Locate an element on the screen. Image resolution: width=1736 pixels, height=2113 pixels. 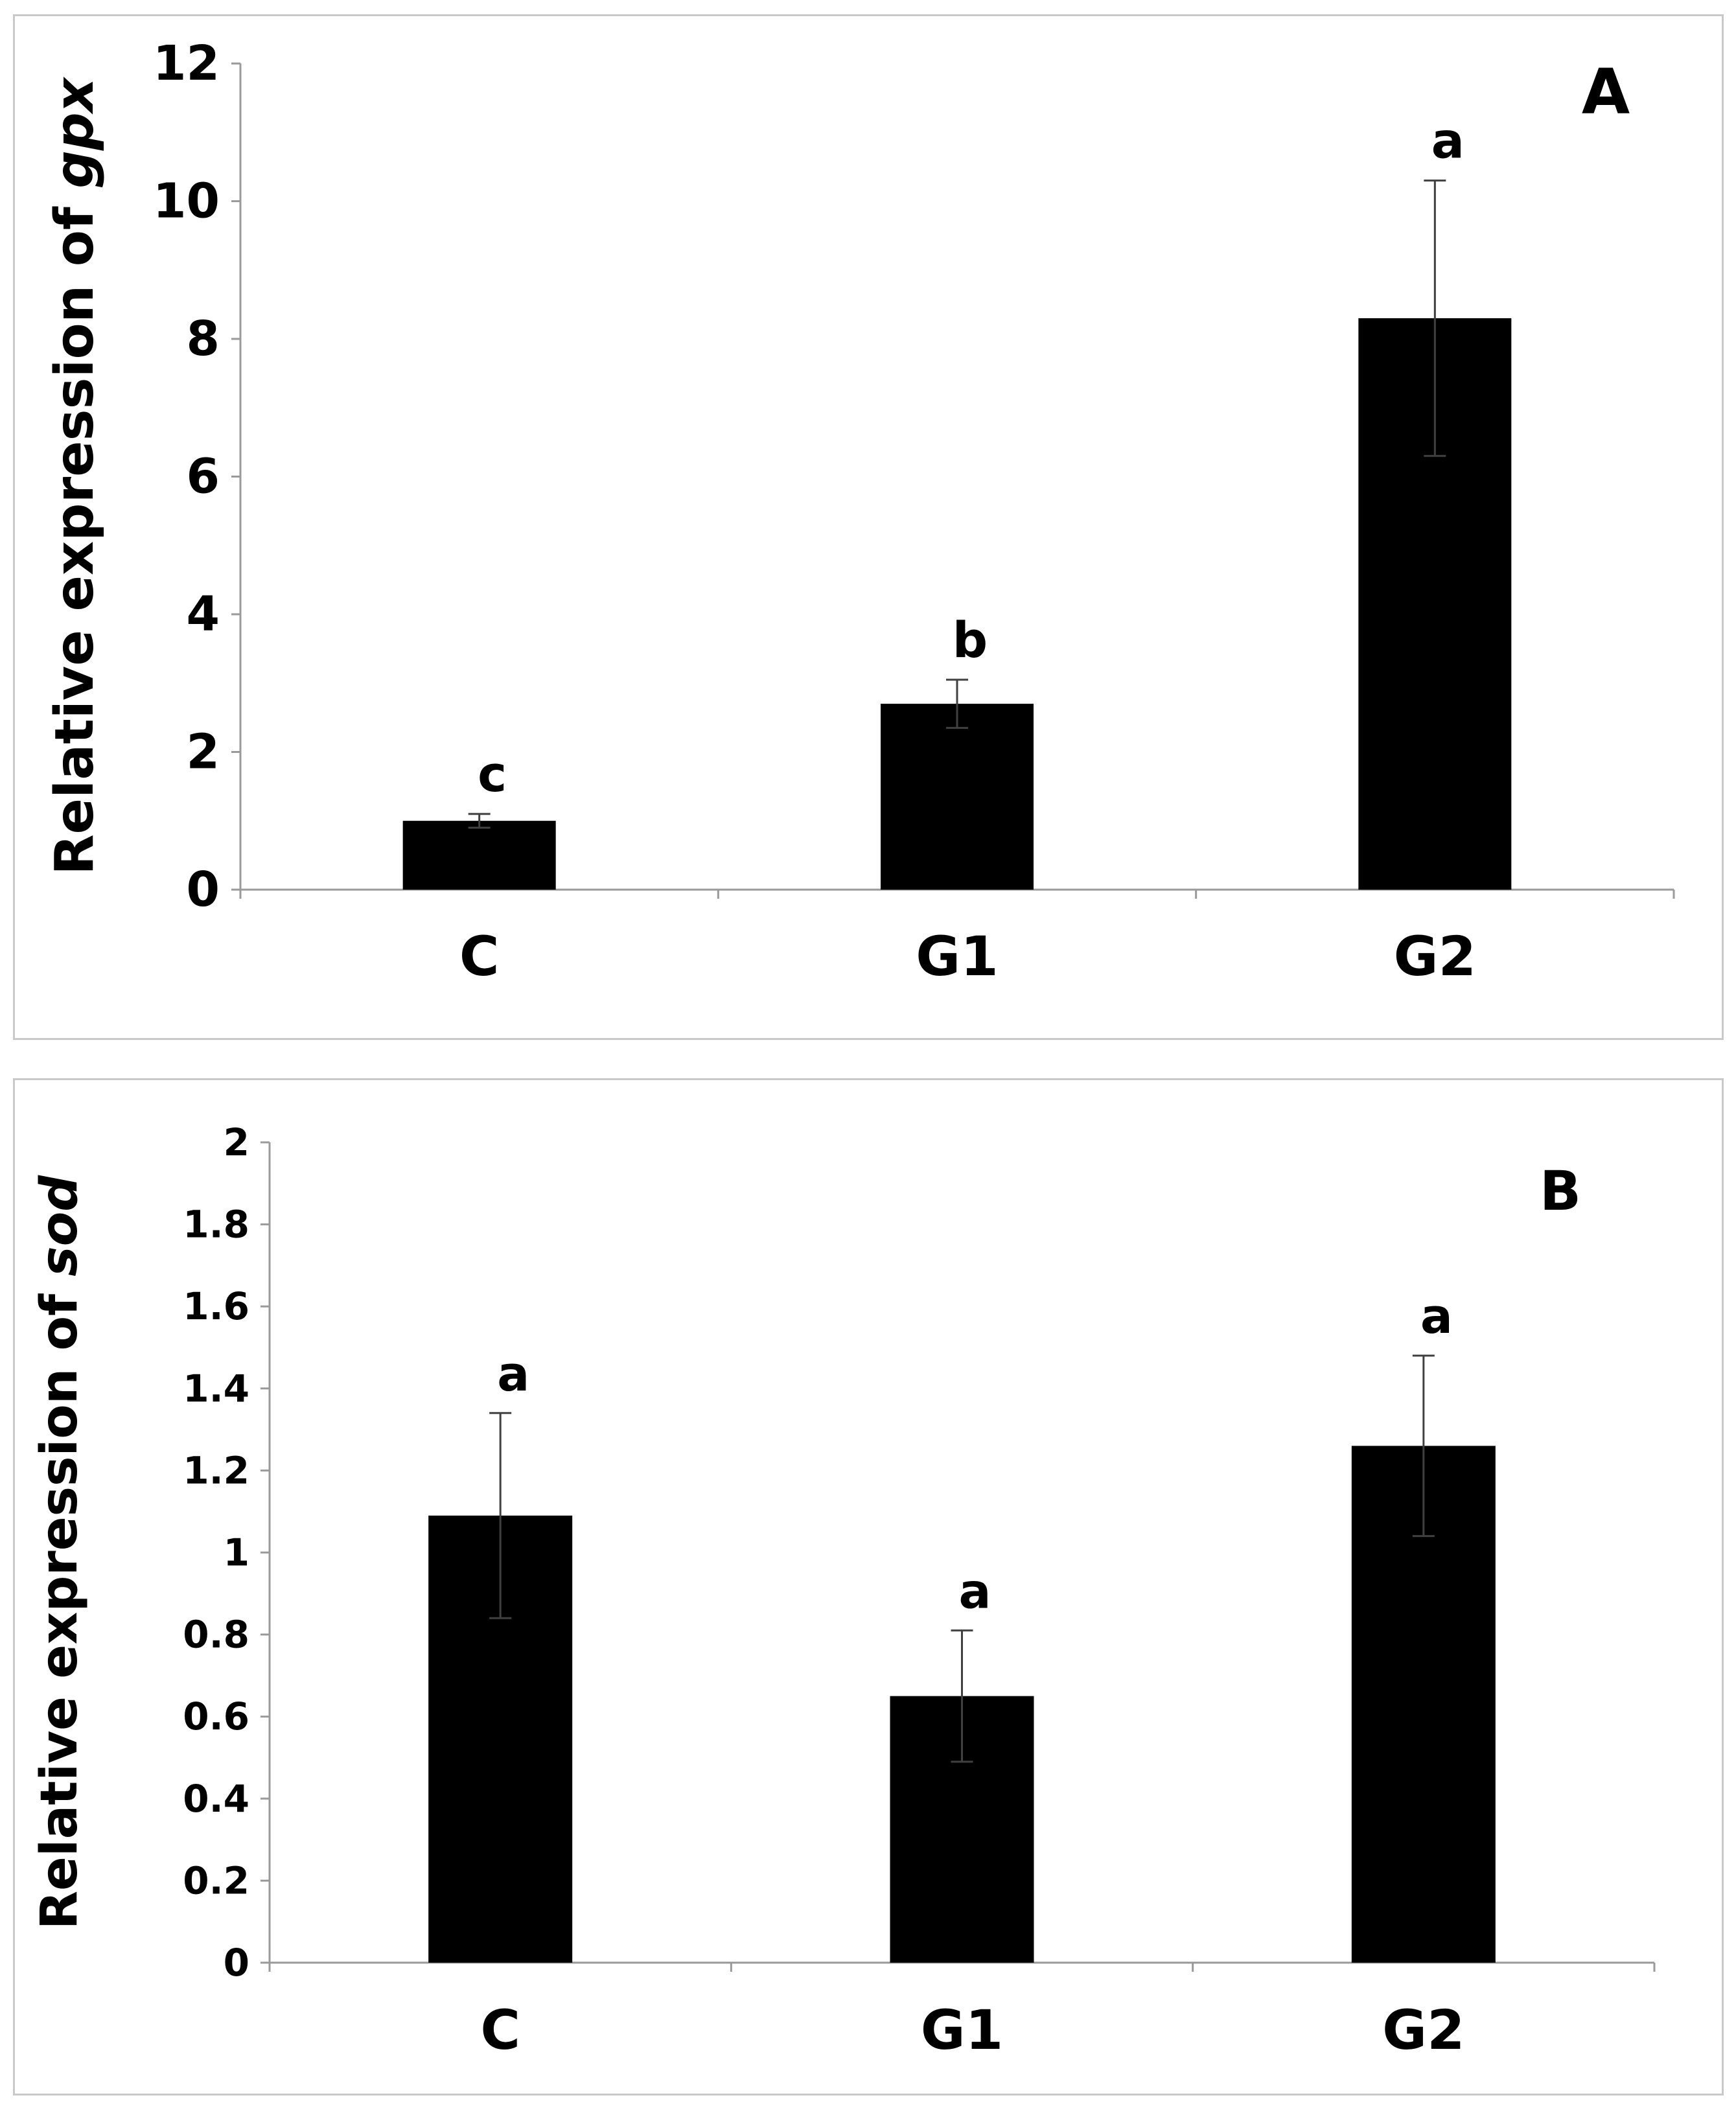
y-tick-label: 1.4 is located at coordinates (216, 1389).